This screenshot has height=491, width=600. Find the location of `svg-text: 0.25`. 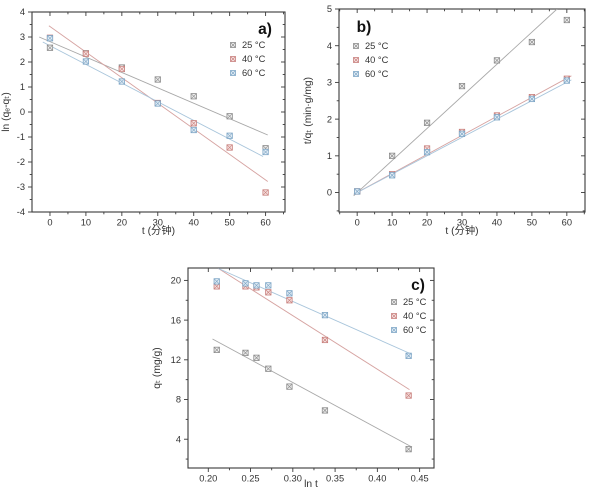

svg-text: 0.25 is located at coordinates (251, 479).